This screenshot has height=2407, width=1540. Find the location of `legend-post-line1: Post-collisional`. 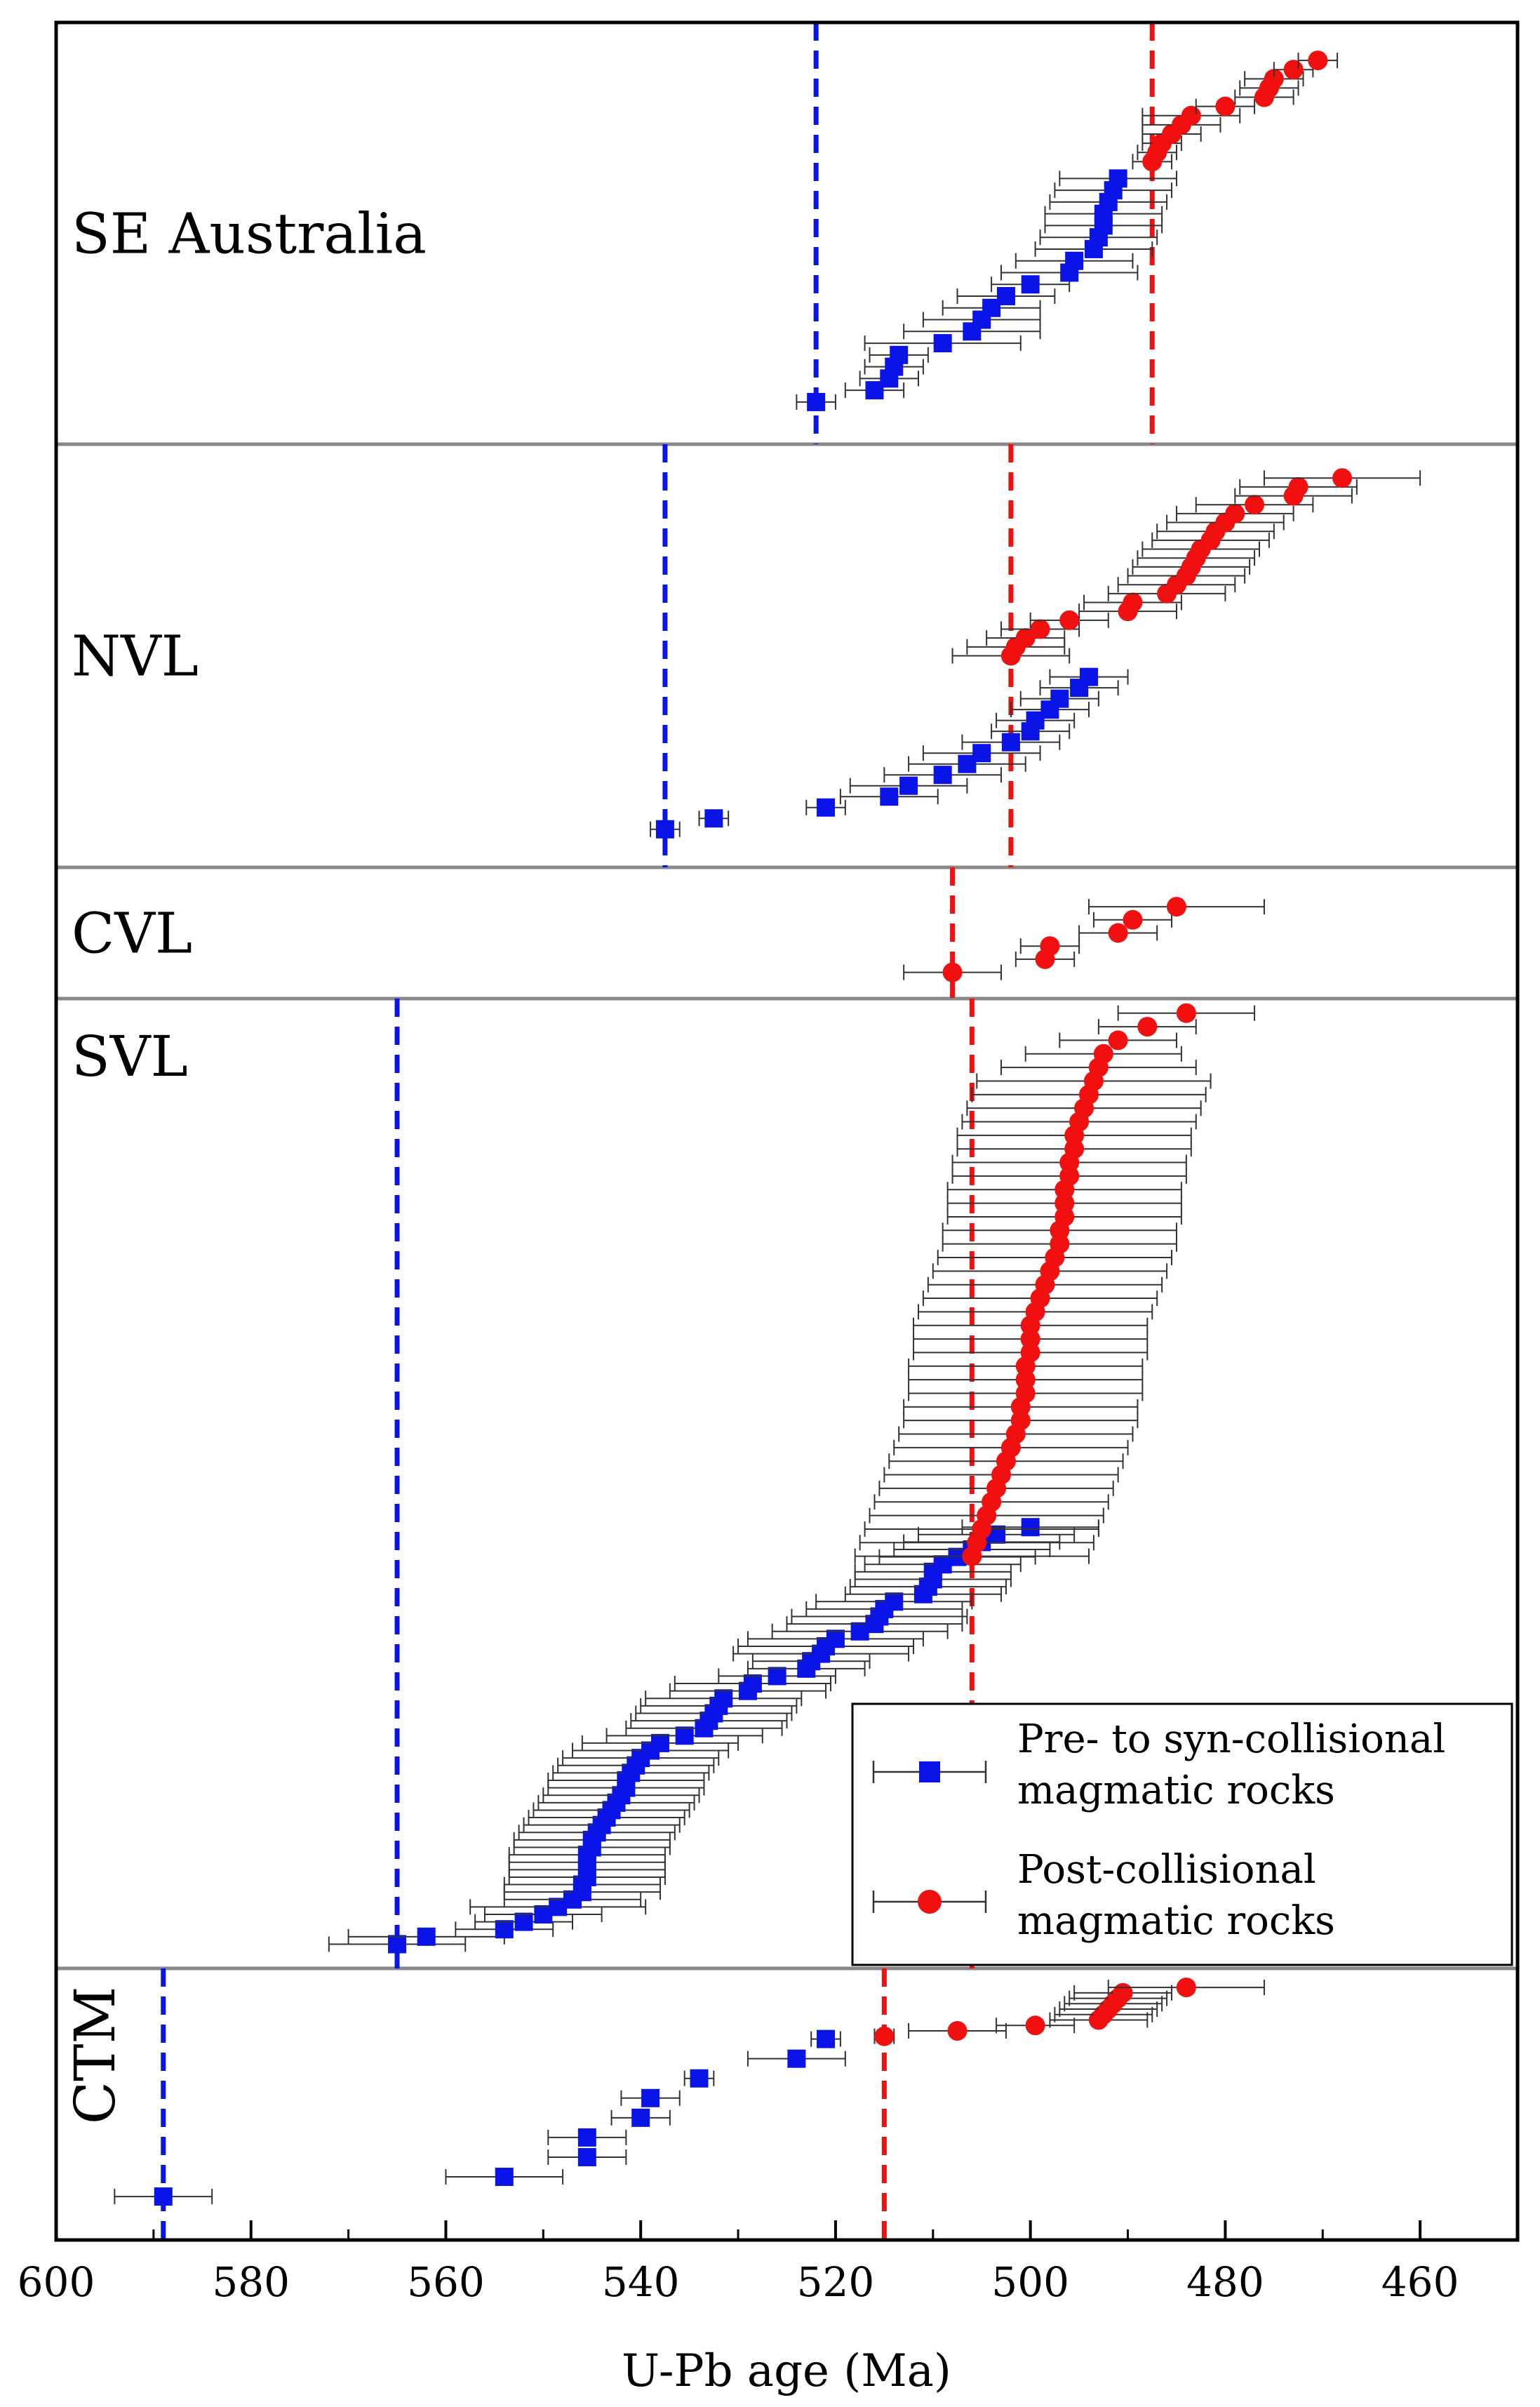

legend-post-line1: Post-collisional is located at coordinates (1166, 1870).